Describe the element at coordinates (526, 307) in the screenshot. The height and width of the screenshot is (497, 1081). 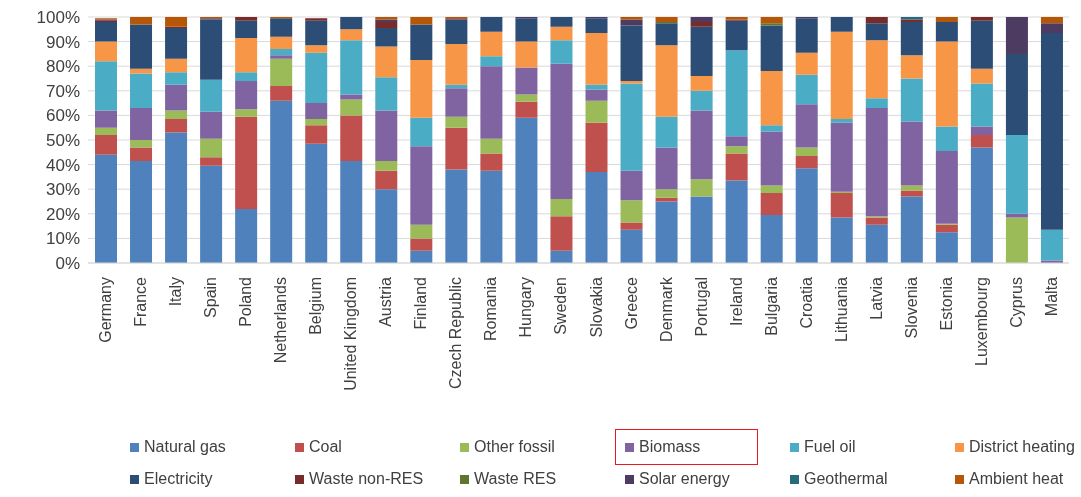
I see `x-tick-label: Hungary` at that location.